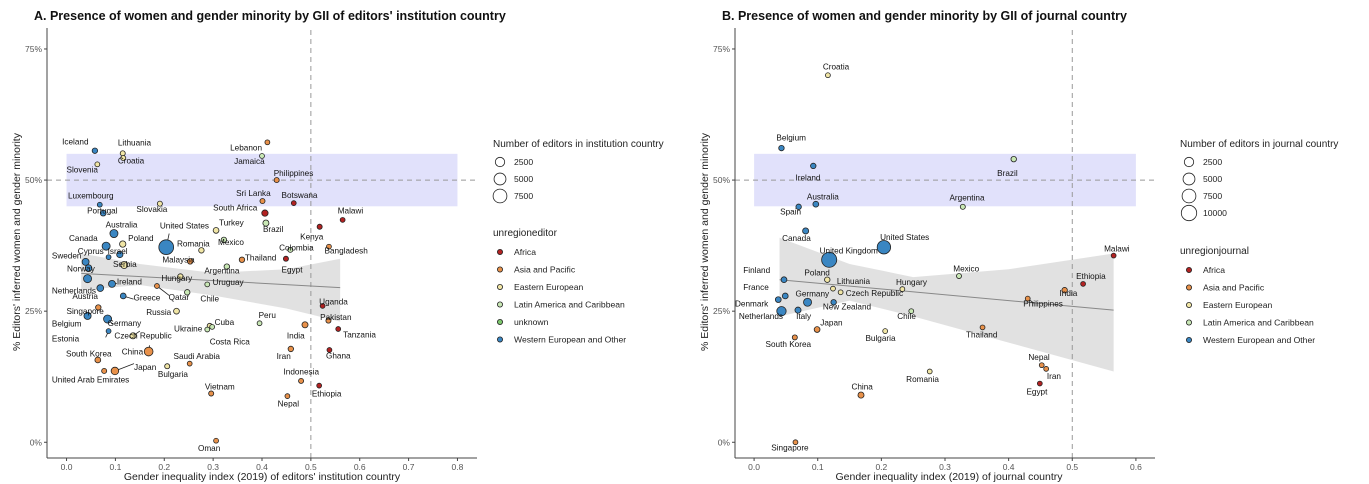 The width and height of the screenshot is (1369, 484). Describe the element at coordinates (158, 312) in the screenshot. I see `panel-a-label-russia: Russia` at that location.